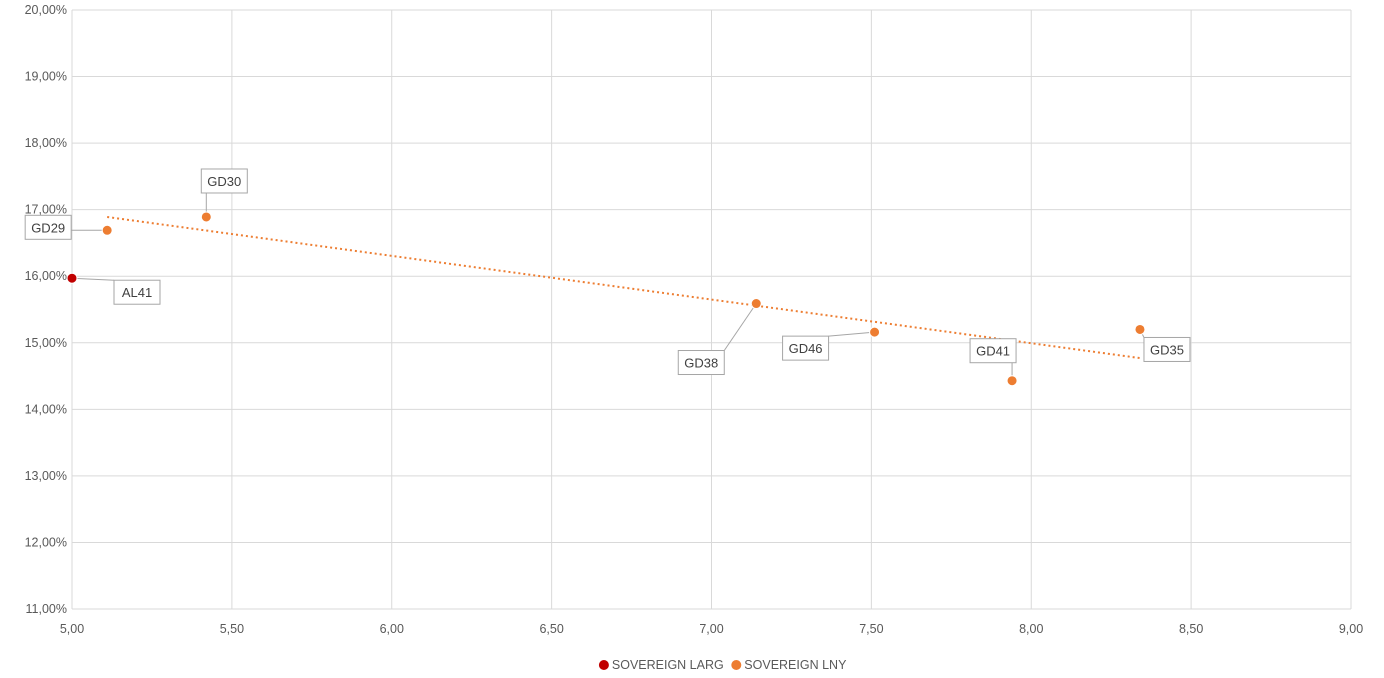 Image resolution: width=1384 pixels, height=678 pixels. Describe the element at coordinates (551, 629) in the screenshot. I see `x-tick-label: 6,50` at that location.